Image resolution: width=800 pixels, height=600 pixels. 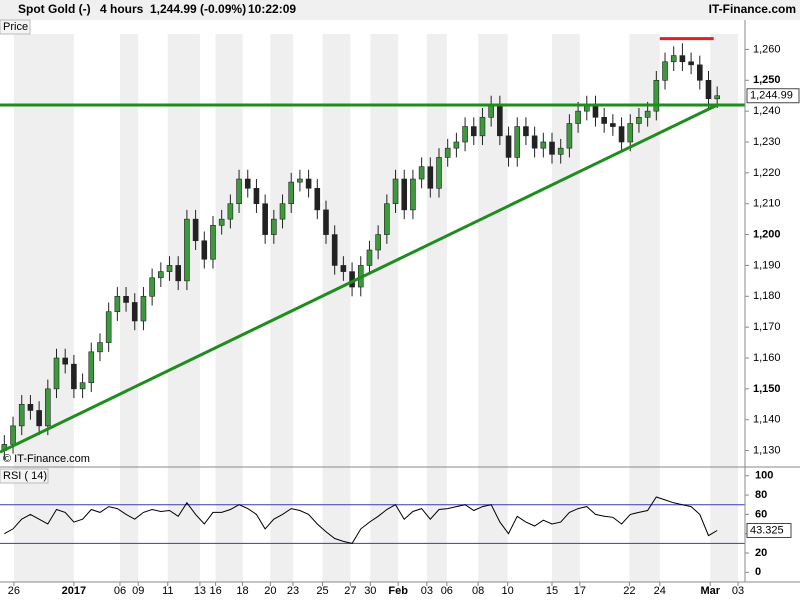 I want to click on x-tick-label: 20, so click(x=270, y=591).